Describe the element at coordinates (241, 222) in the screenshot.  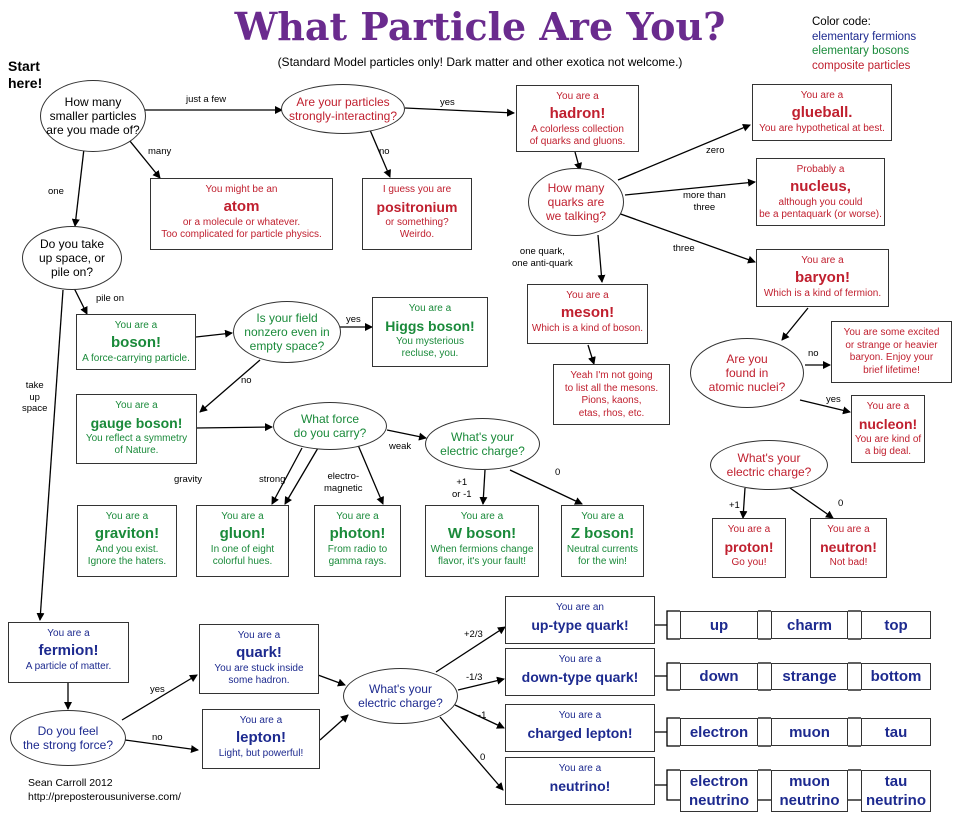
I see `result-desc: or a molecule or whatever.` at that location.